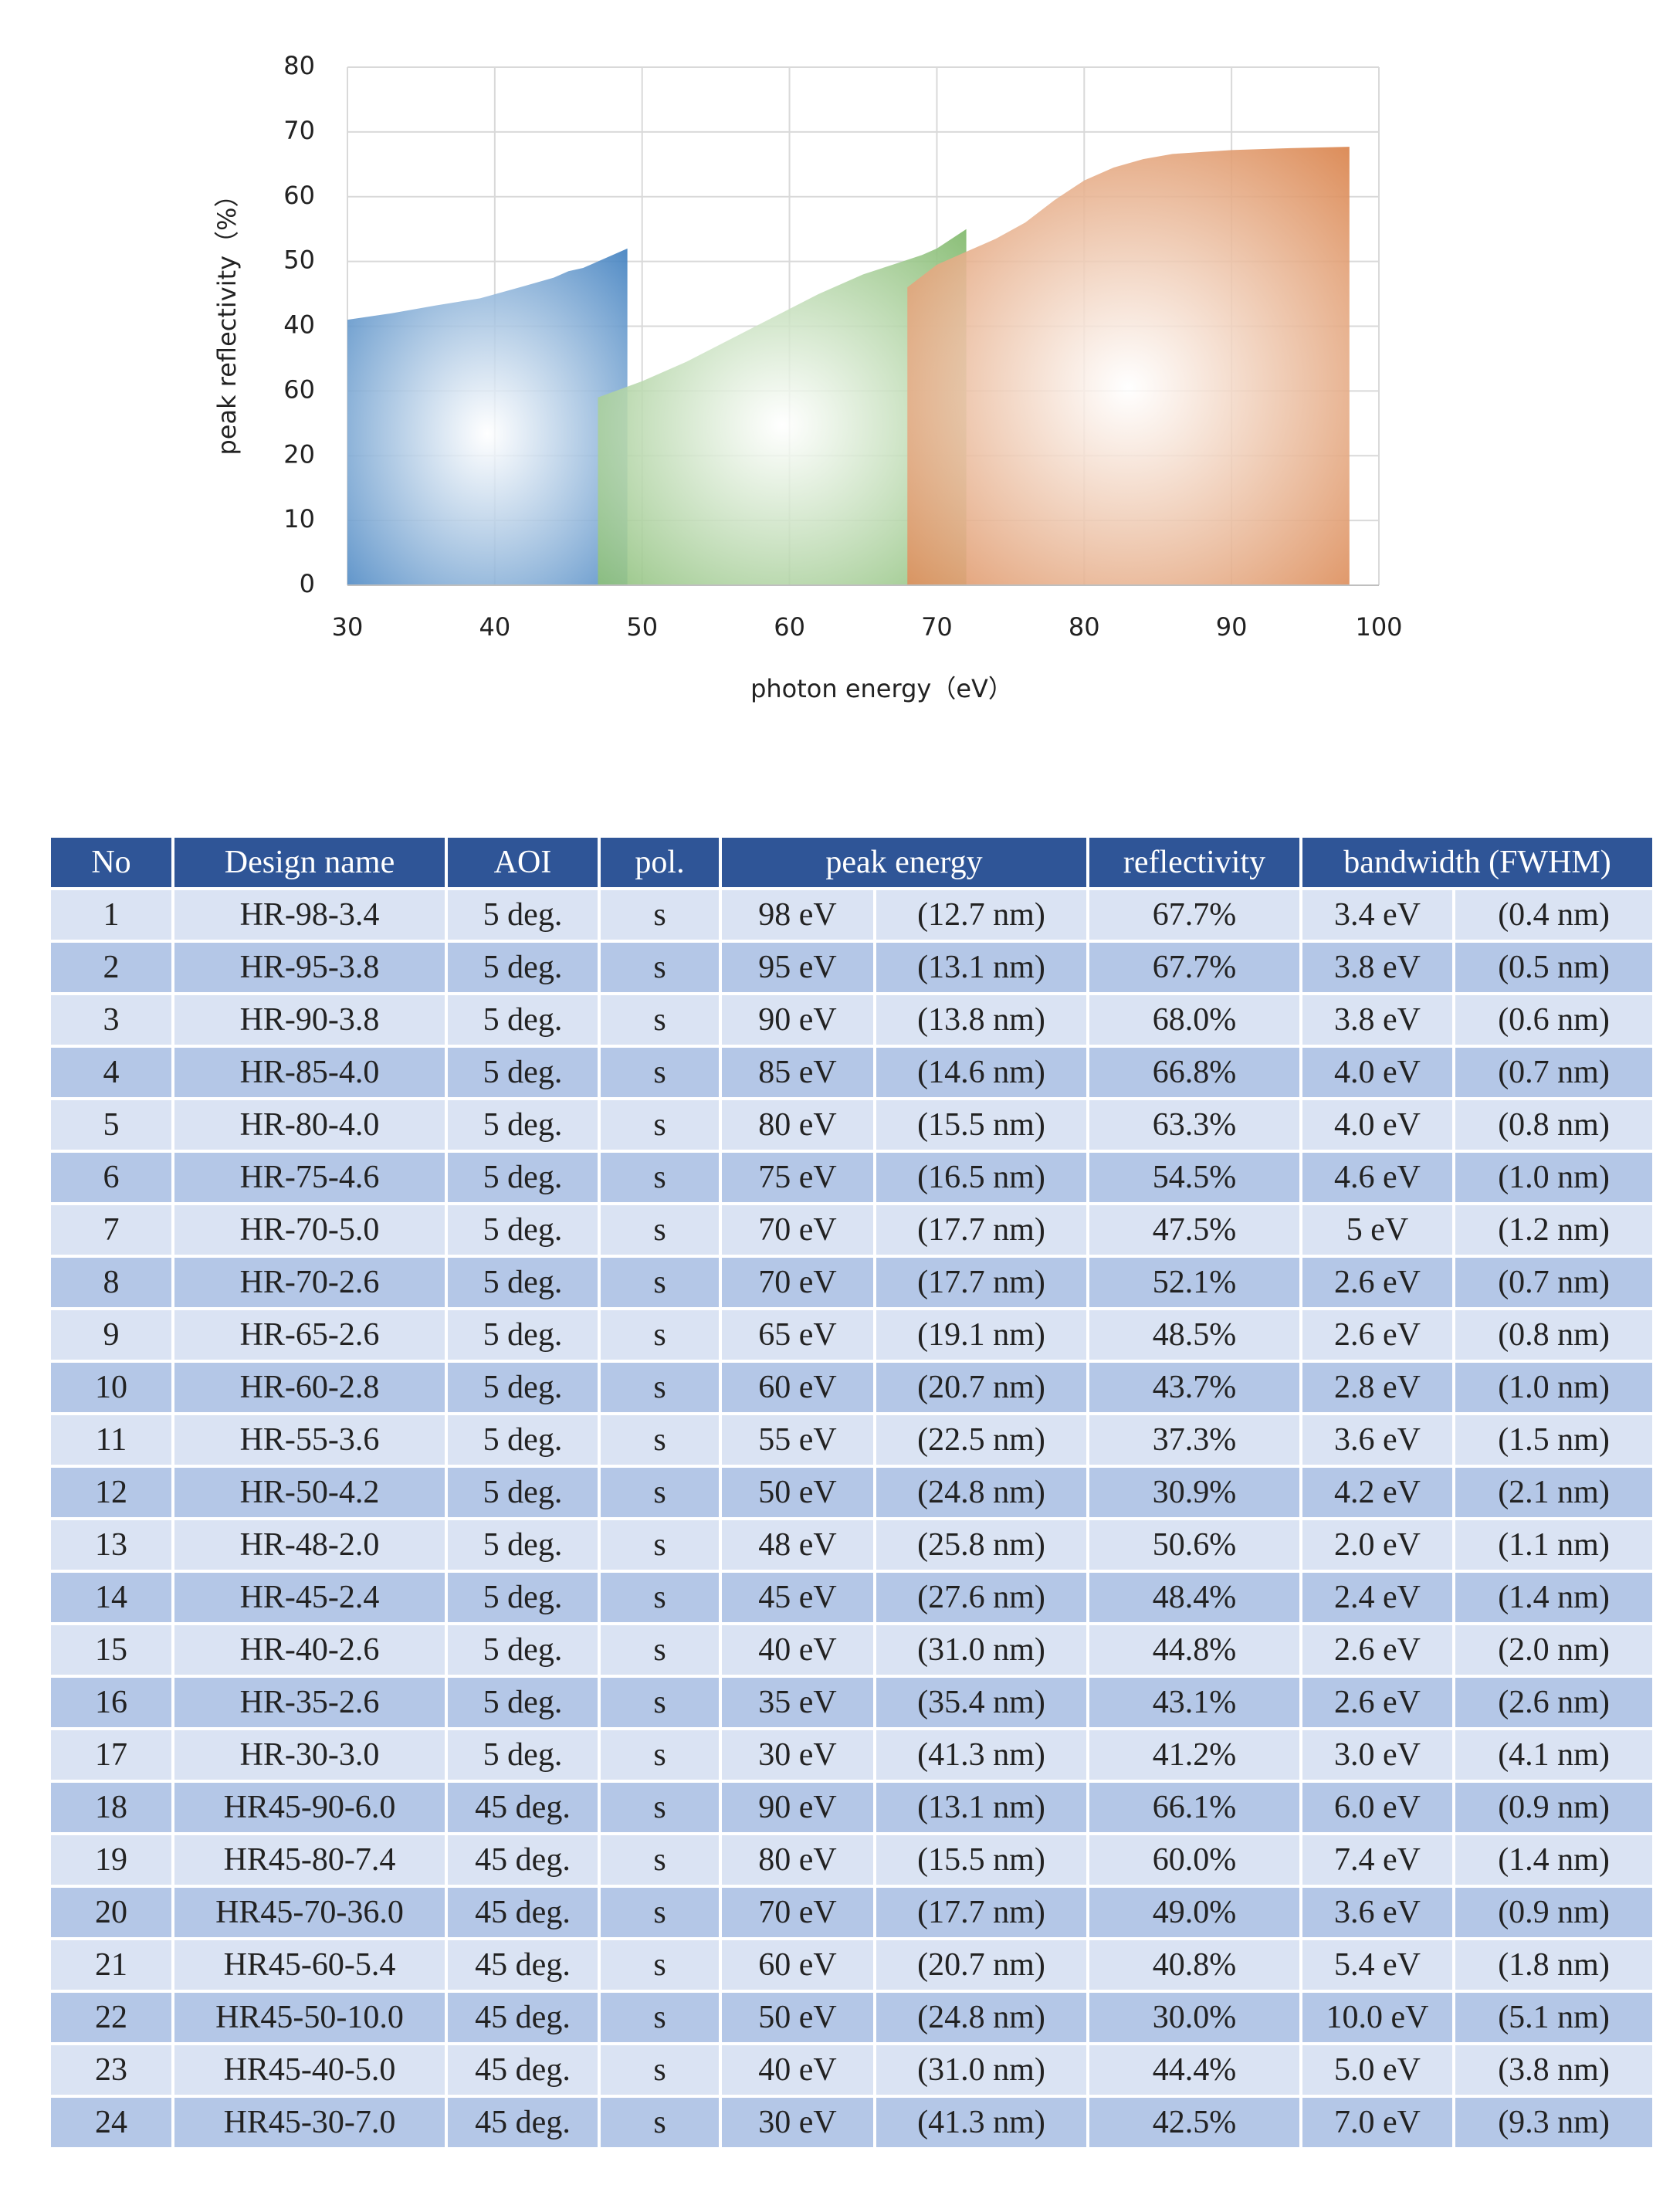  I want to click on table-cell: 67.7%, so click(1195, 915).